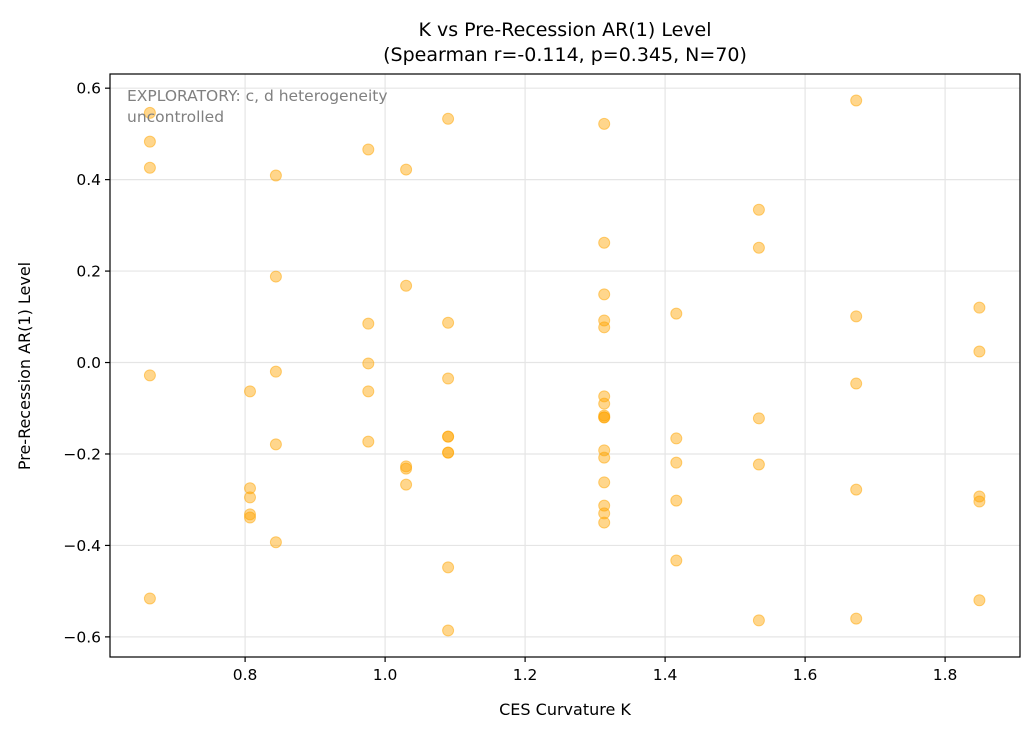 This screenshot has width=1035, height=739. I want to click on y-axis: 0.6 0.4 0.2 0.0 −0.2 −0.4 −0.6, so click(86, 363).